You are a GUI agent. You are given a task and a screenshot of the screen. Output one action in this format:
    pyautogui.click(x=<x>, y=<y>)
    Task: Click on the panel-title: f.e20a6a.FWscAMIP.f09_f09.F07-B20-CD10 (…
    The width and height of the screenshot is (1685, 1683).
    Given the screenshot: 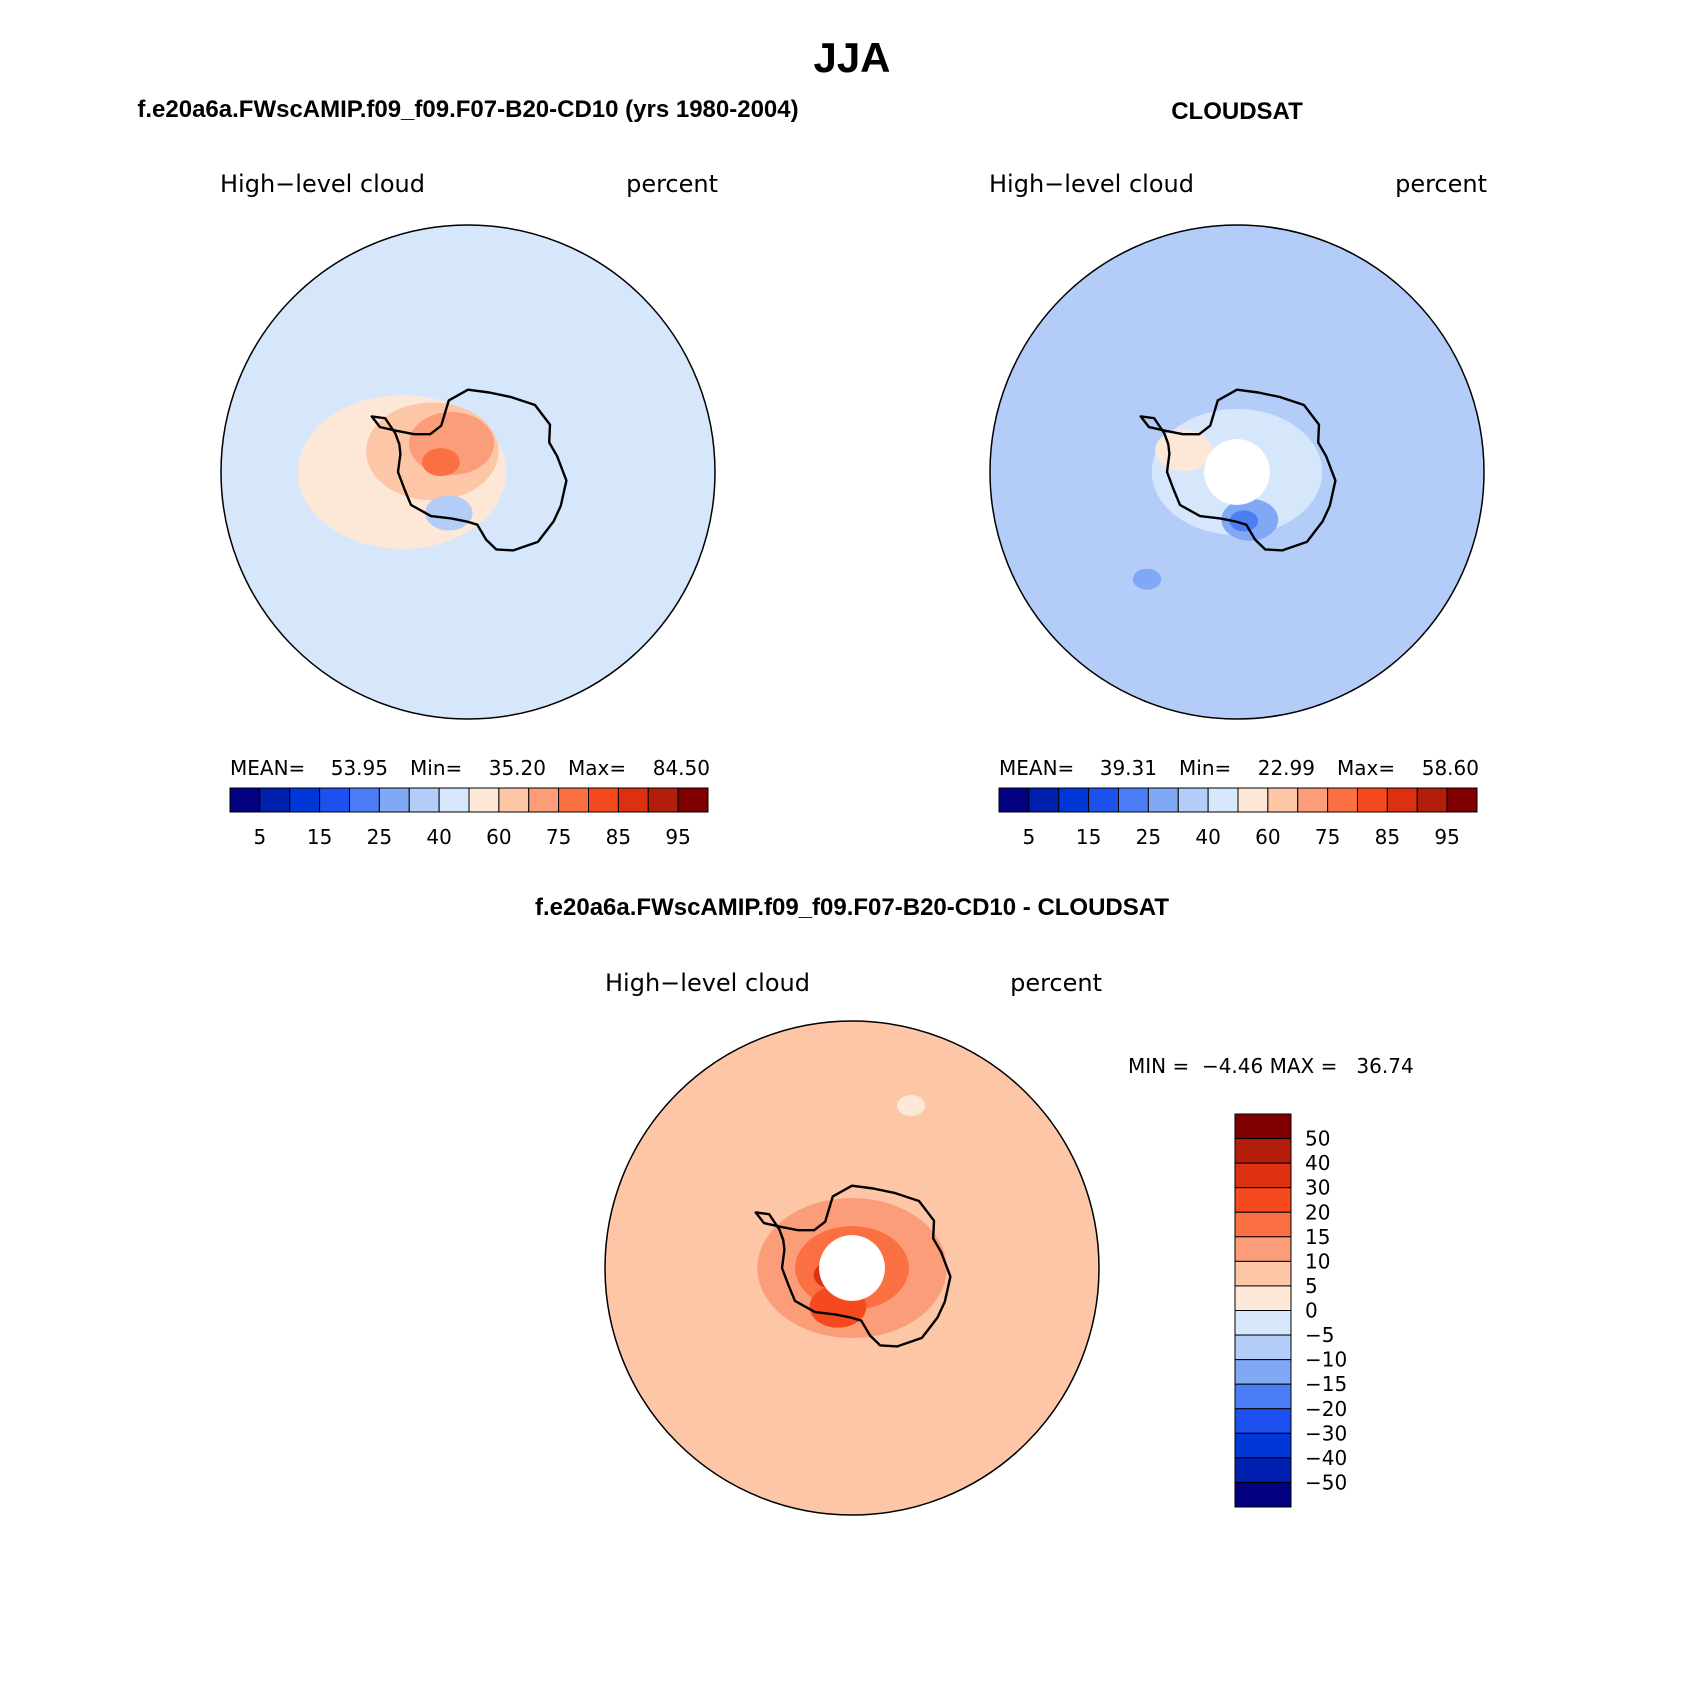 What is the action you would take?
    pyautogui.click(x=467, y=109)
    